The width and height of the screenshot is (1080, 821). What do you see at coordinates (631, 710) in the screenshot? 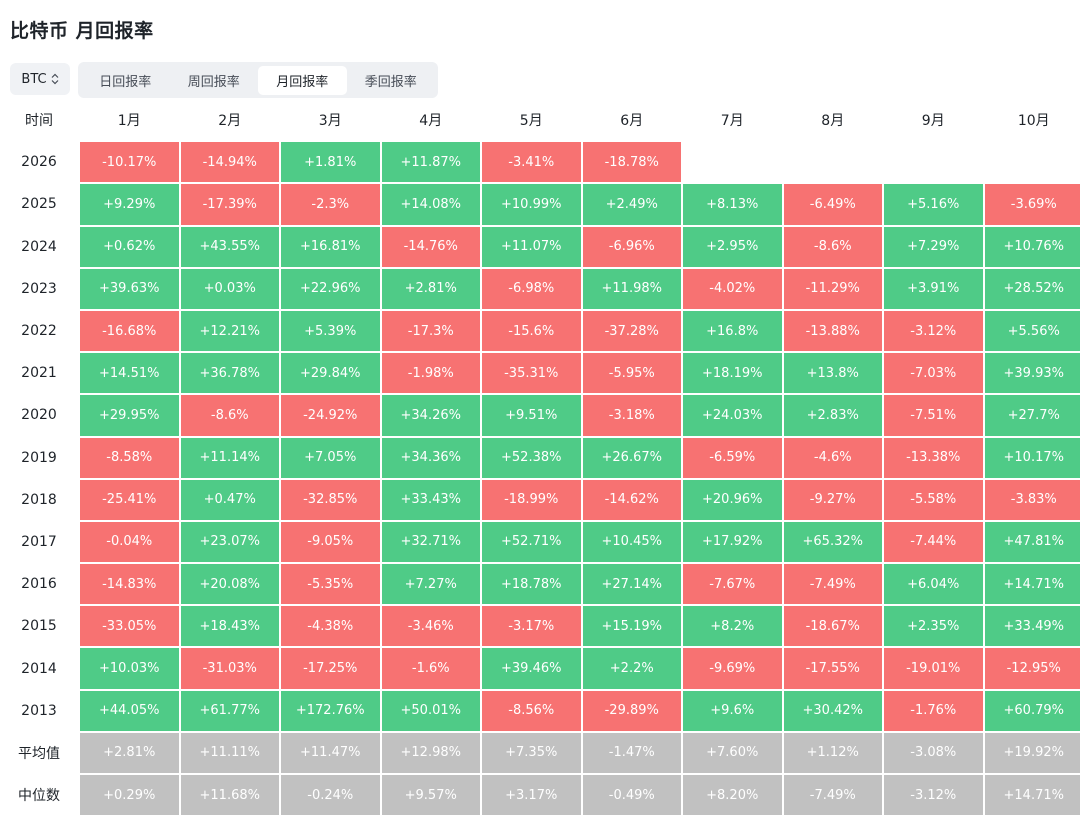
I see `return-cell: -29.89%` at bounding box center [631, 710].